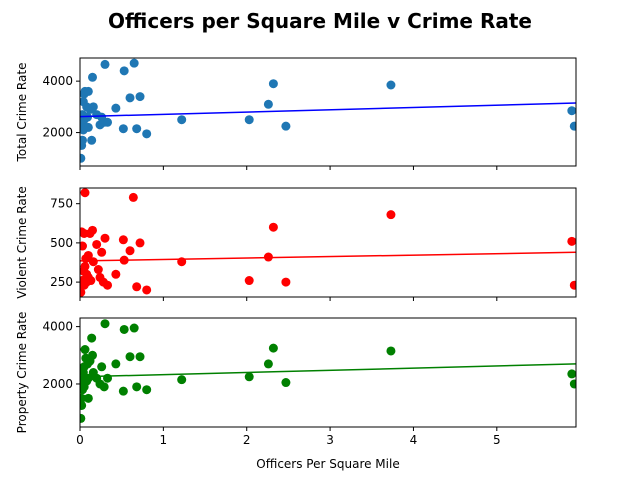  Describe the element at coordinates (61, 243) in the screenshot. I see `y-tick-label: 500` at that location.